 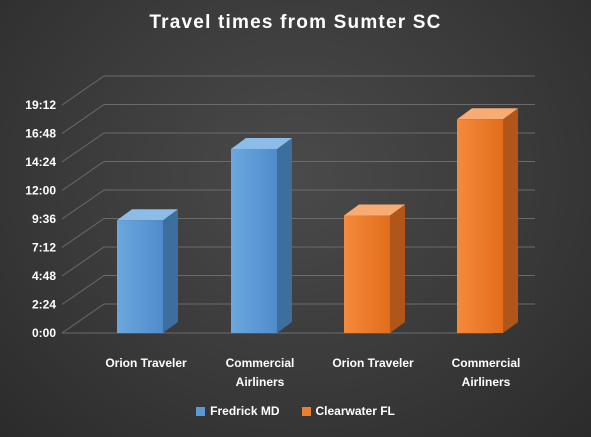 I want to click on y-tick-label: 19:12, so click(x=40, y=105).